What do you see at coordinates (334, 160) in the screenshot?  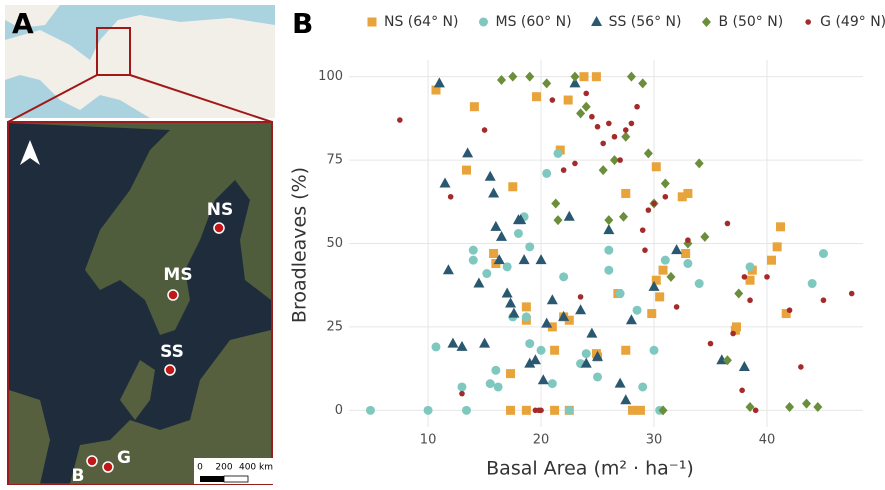 I see `y-tick-label: 75` at bounding box center [334, 160].